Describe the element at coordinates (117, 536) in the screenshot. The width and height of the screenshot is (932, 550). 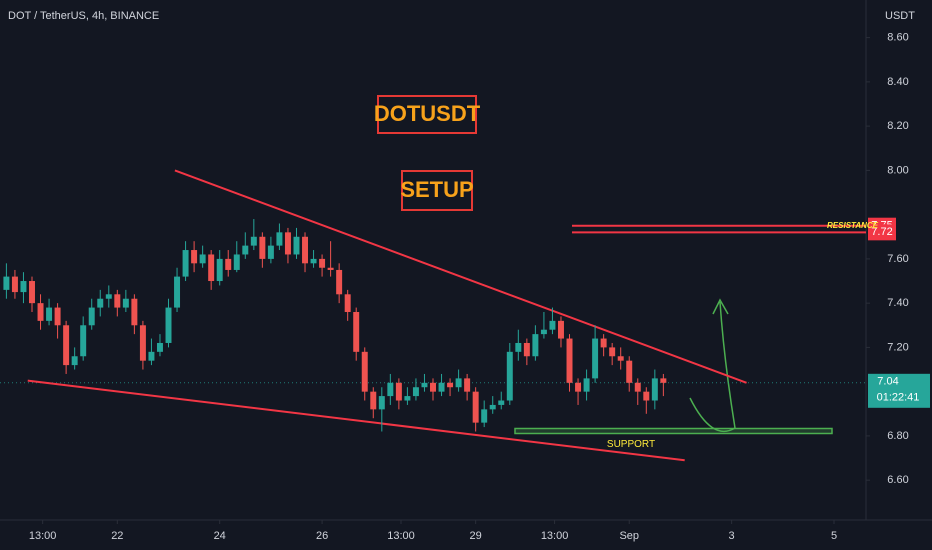
I see `x-tick-label: 22` at that location.